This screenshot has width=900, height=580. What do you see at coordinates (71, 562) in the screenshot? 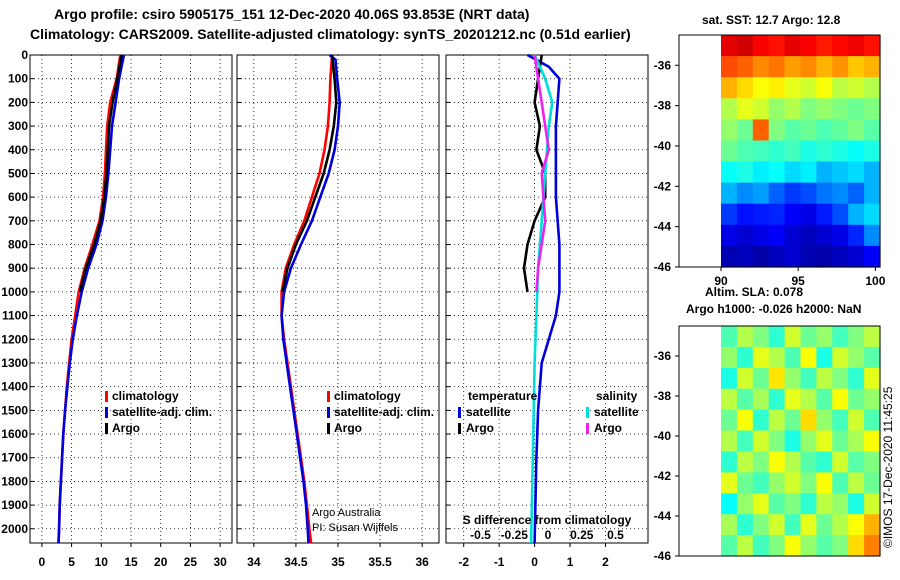
I see `x-tick-label: 5` at bounding box center [71, 562].